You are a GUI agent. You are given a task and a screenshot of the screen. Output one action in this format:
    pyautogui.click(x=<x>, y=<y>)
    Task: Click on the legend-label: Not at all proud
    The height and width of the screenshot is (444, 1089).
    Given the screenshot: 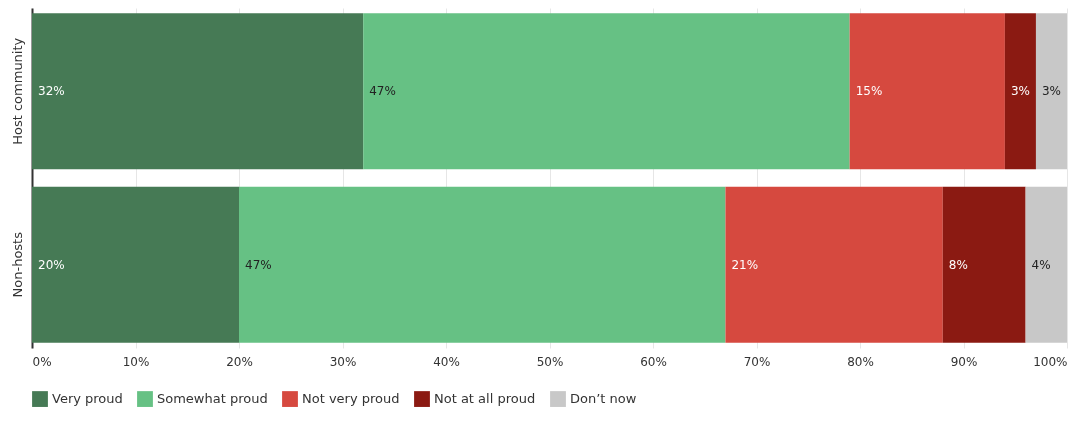 What is the action you would take?
    pyautogui.click(x=485, y=399)
    